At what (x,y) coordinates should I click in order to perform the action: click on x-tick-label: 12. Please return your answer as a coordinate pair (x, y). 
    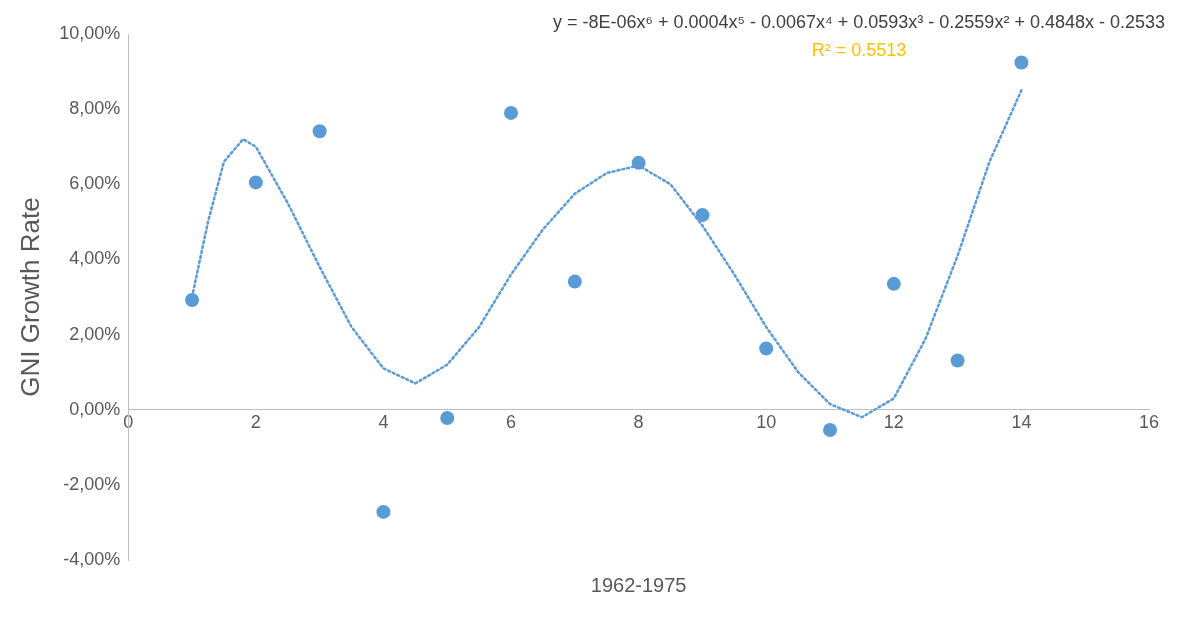
    Looking at the image, I should click on (893, 422).